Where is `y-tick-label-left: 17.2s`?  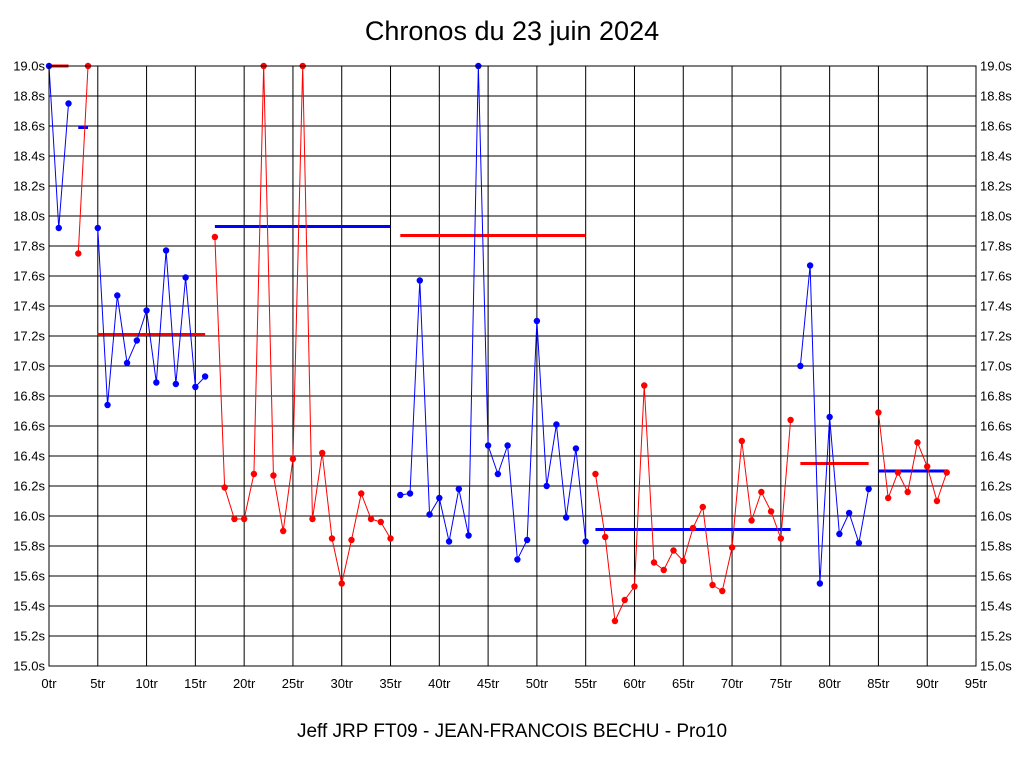
y-tick-label-left: 17.2s is located at coordinates (29, 336).